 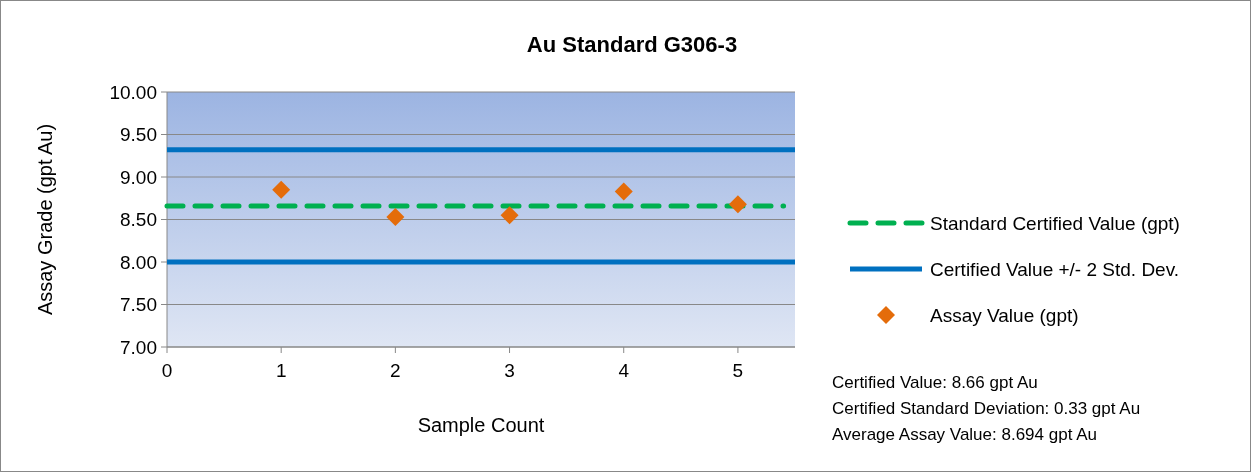 I want to click on x-tick-label: 2, so click(x=395, y=370).